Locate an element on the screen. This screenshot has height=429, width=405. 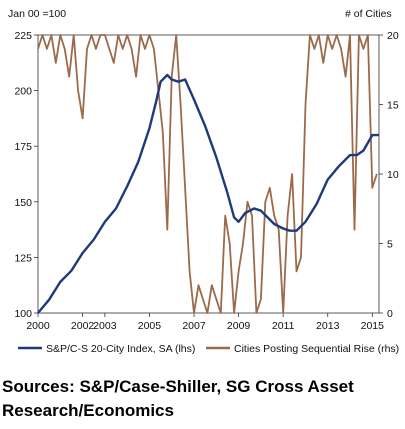
x-tick-label: 2005 is located at coordinates (150, 326).